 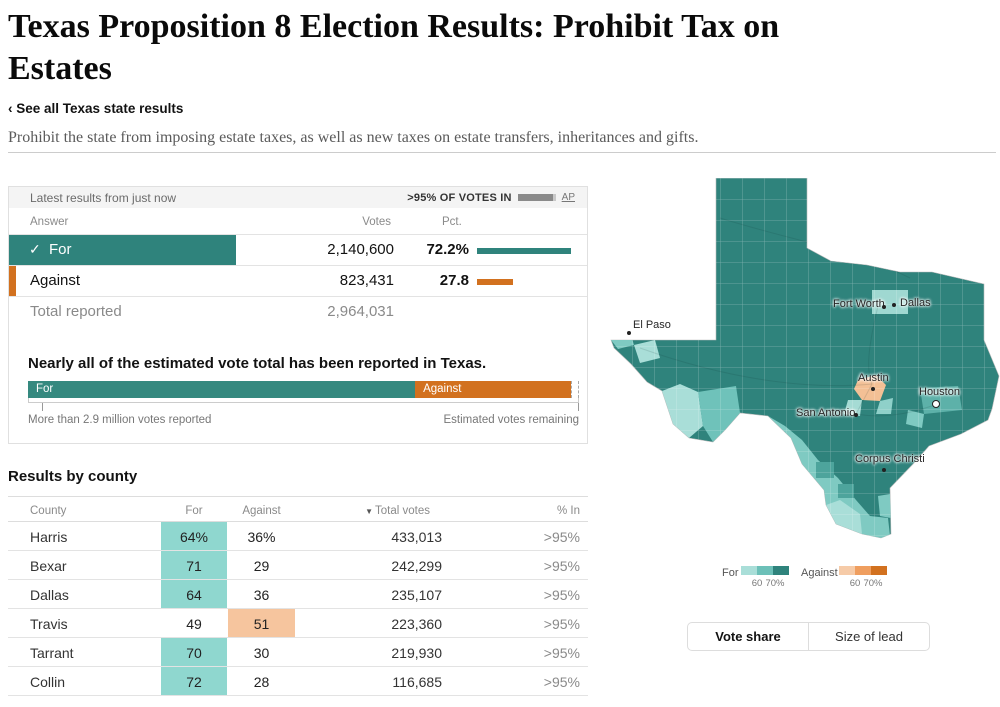 What do you see at coordinates (261, 566) in the screenshot?
I see `against-pct-cell: 29` at bounding box center [261, 566].